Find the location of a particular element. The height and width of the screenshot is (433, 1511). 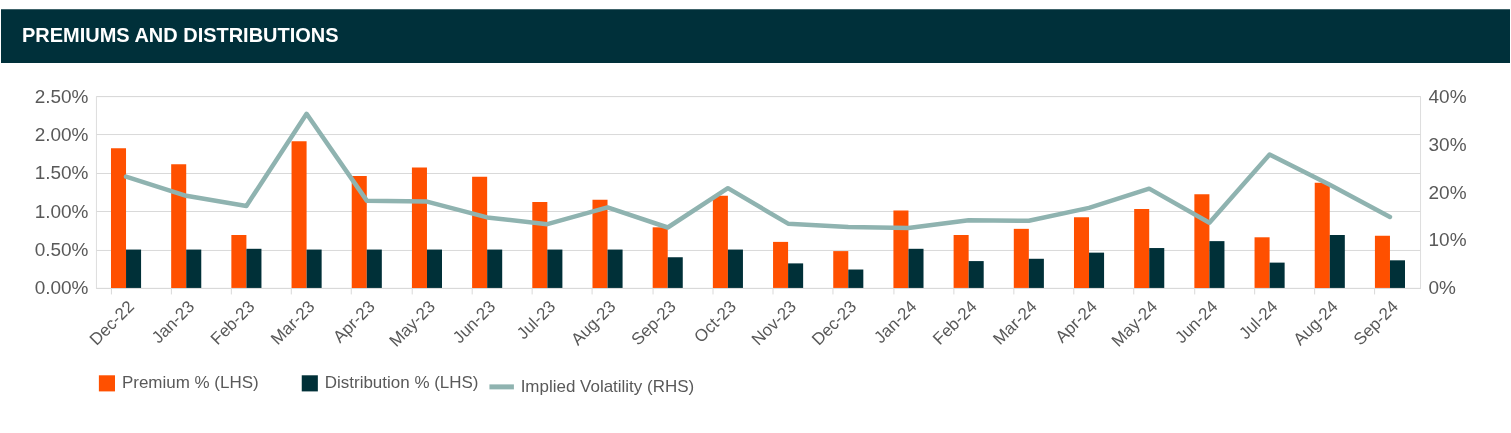

y-tick-label: 2.50% is located at coordinates (61, 96).